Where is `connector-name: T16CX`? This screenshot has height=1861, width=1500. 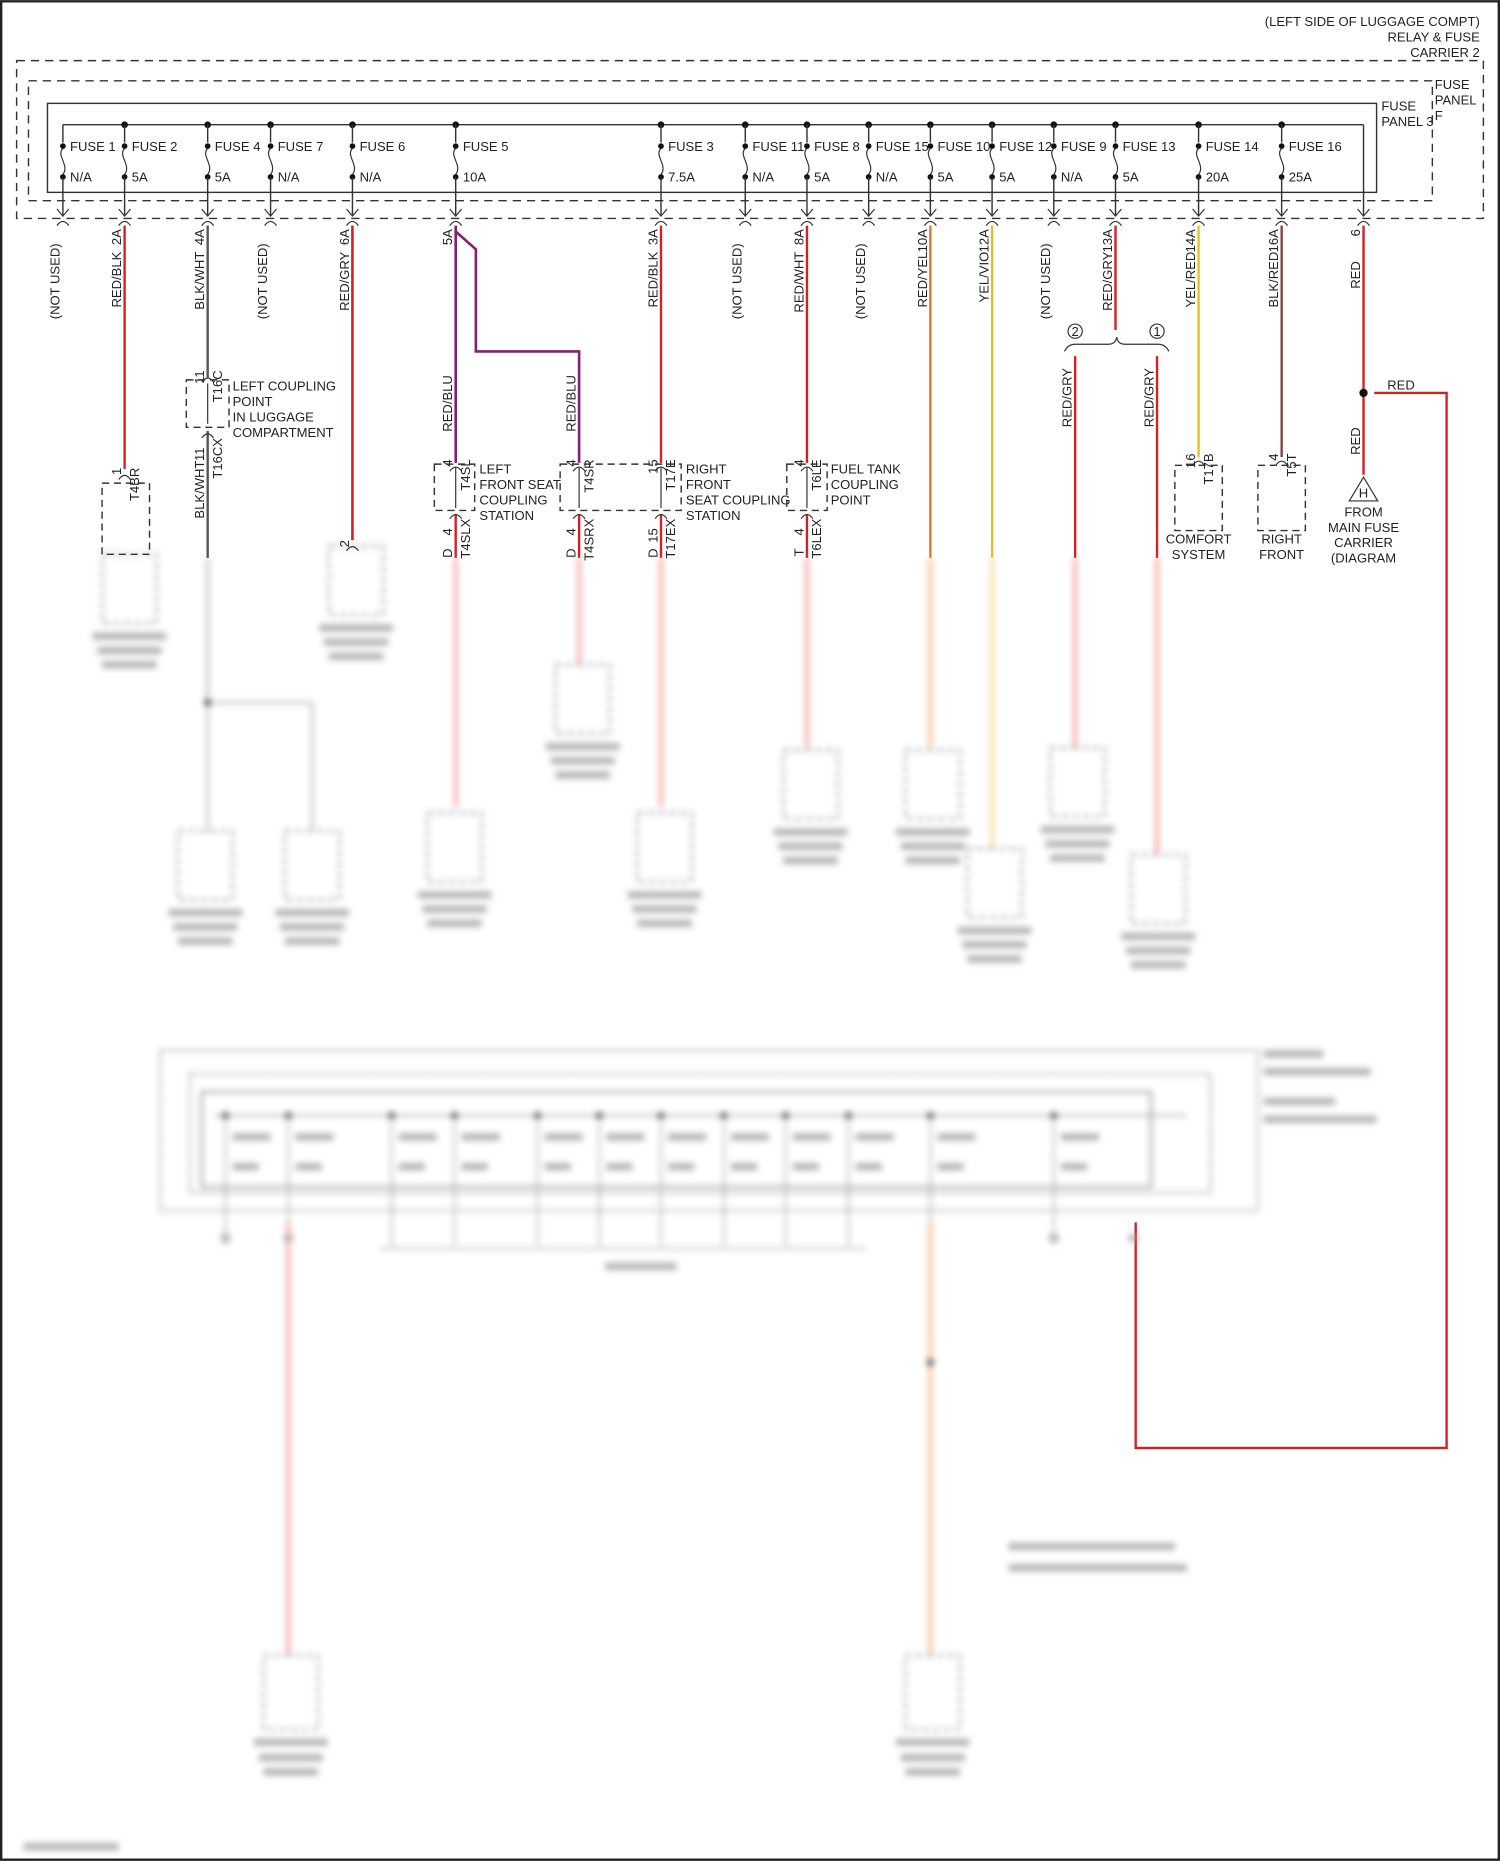 connector-name: T16CX is located at coordinates (217, 458).